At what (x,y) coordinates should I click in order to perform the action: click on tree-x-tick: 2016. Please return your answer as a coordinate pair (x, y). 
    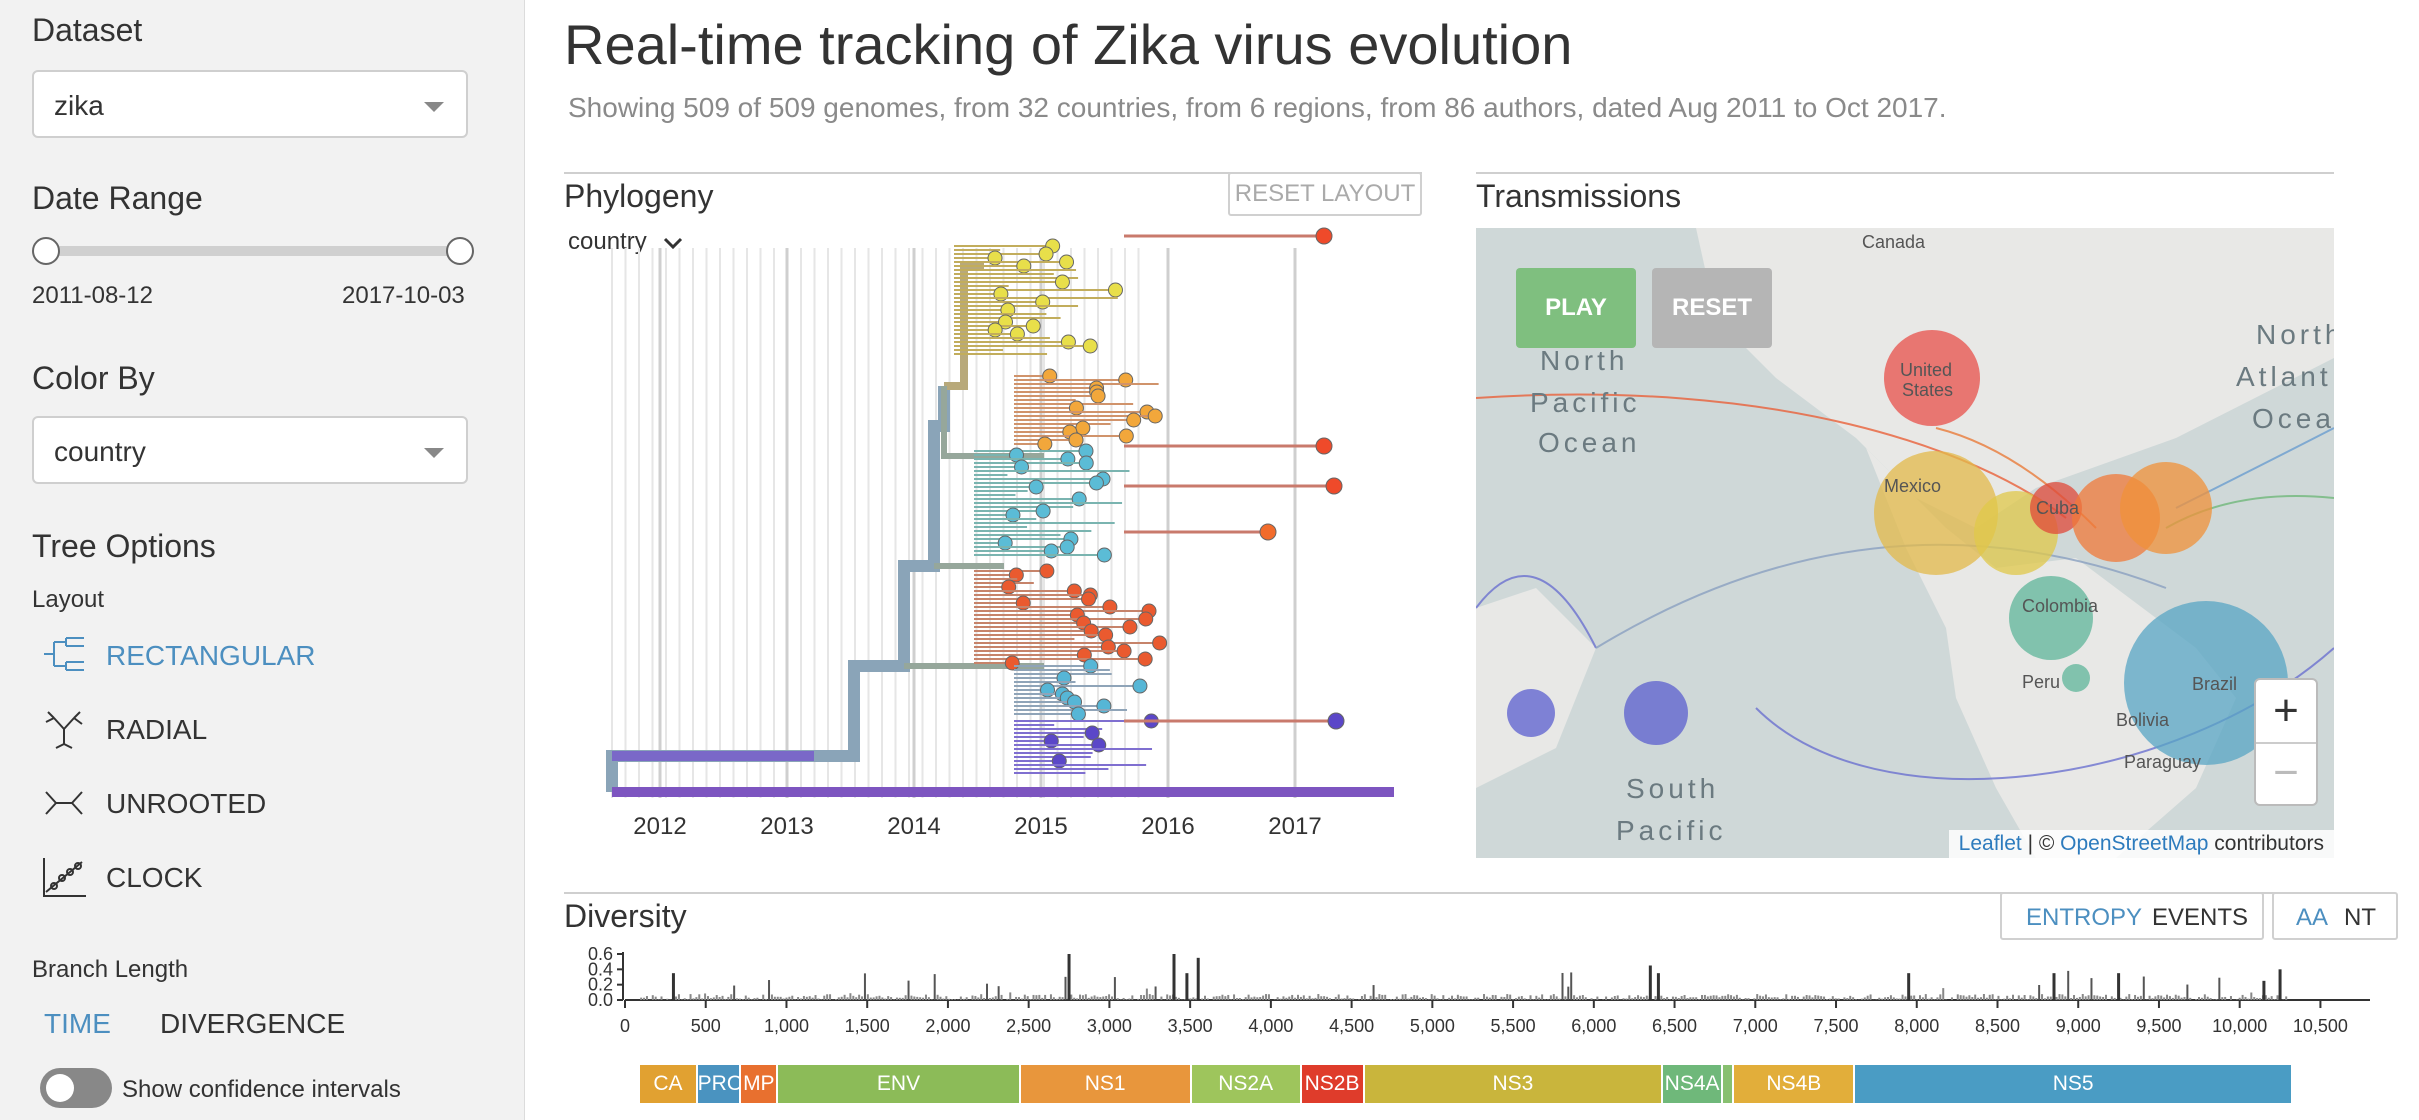
    Looking at the image, I should click on (1167, 826).